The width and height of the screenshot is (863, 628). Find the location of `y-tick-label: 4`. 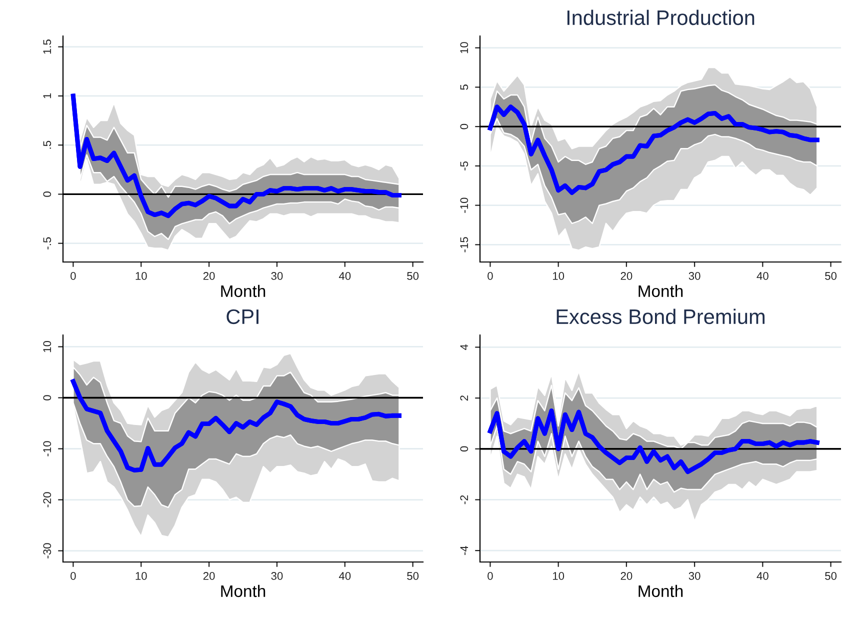

y-tick-label: 4 is located at coordinates (464, 347).